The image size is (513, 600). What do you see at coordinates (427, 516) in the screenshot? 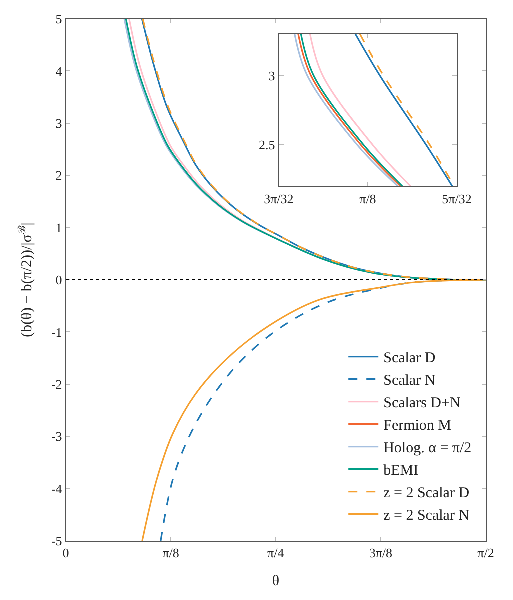
I see `legend-label: z = 2 Scalar N` at bounding box center [427, 516].